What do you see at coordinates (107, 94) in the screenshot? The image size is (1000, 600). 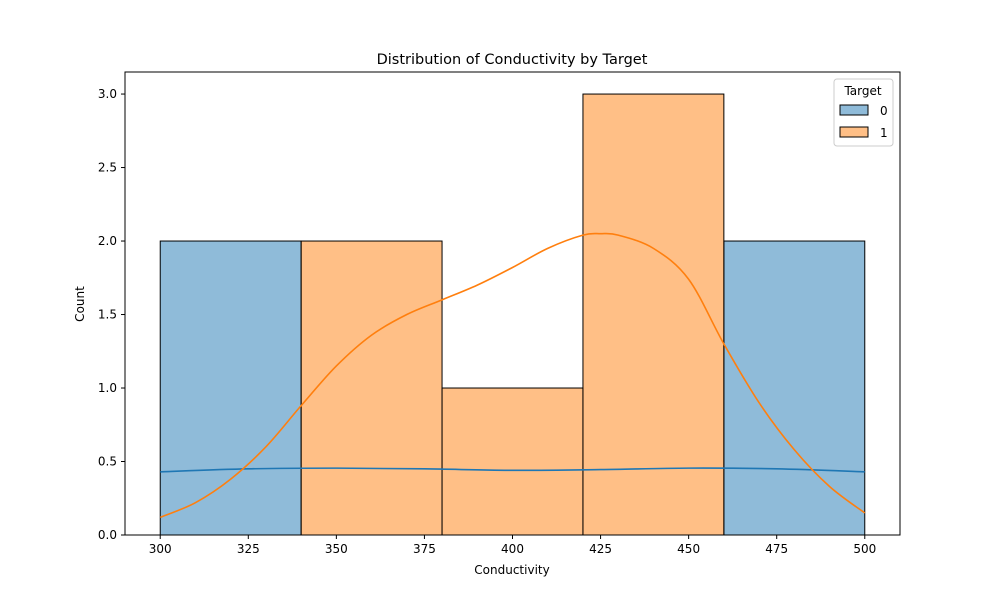 I see `y-tick-label-6: 3.0` at bounding box center [107, 94].